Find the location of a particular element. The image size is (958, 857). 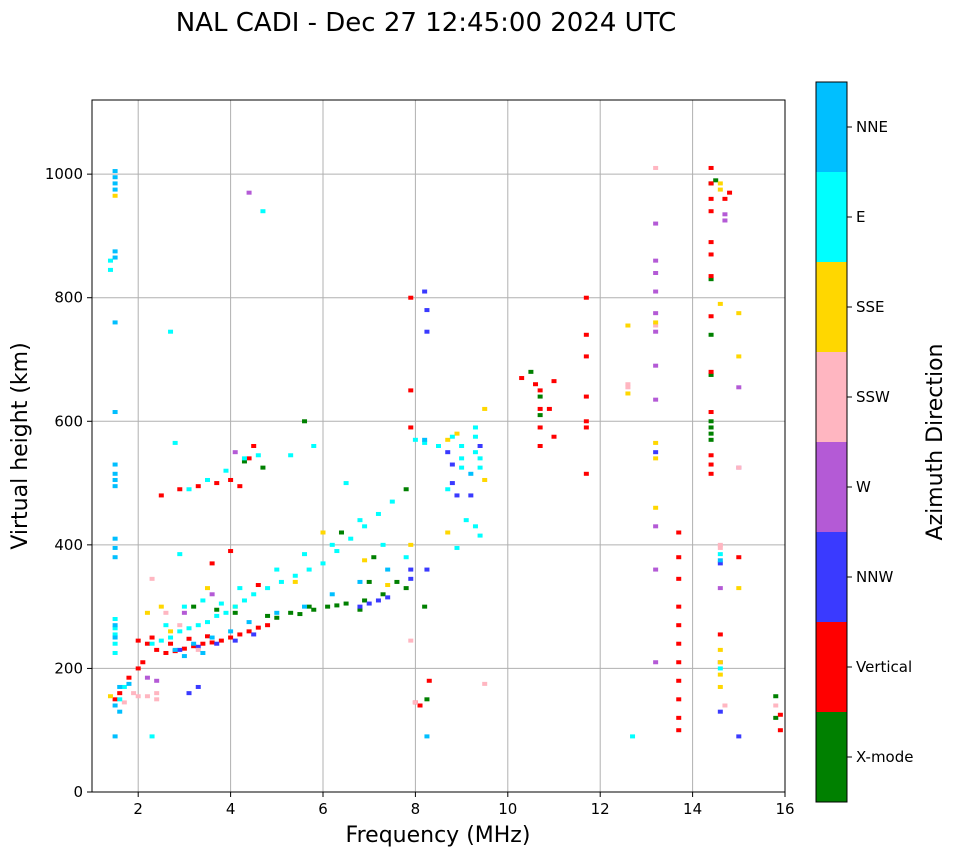

y-tick-label: 1000 is located at coordinates (64, 174).